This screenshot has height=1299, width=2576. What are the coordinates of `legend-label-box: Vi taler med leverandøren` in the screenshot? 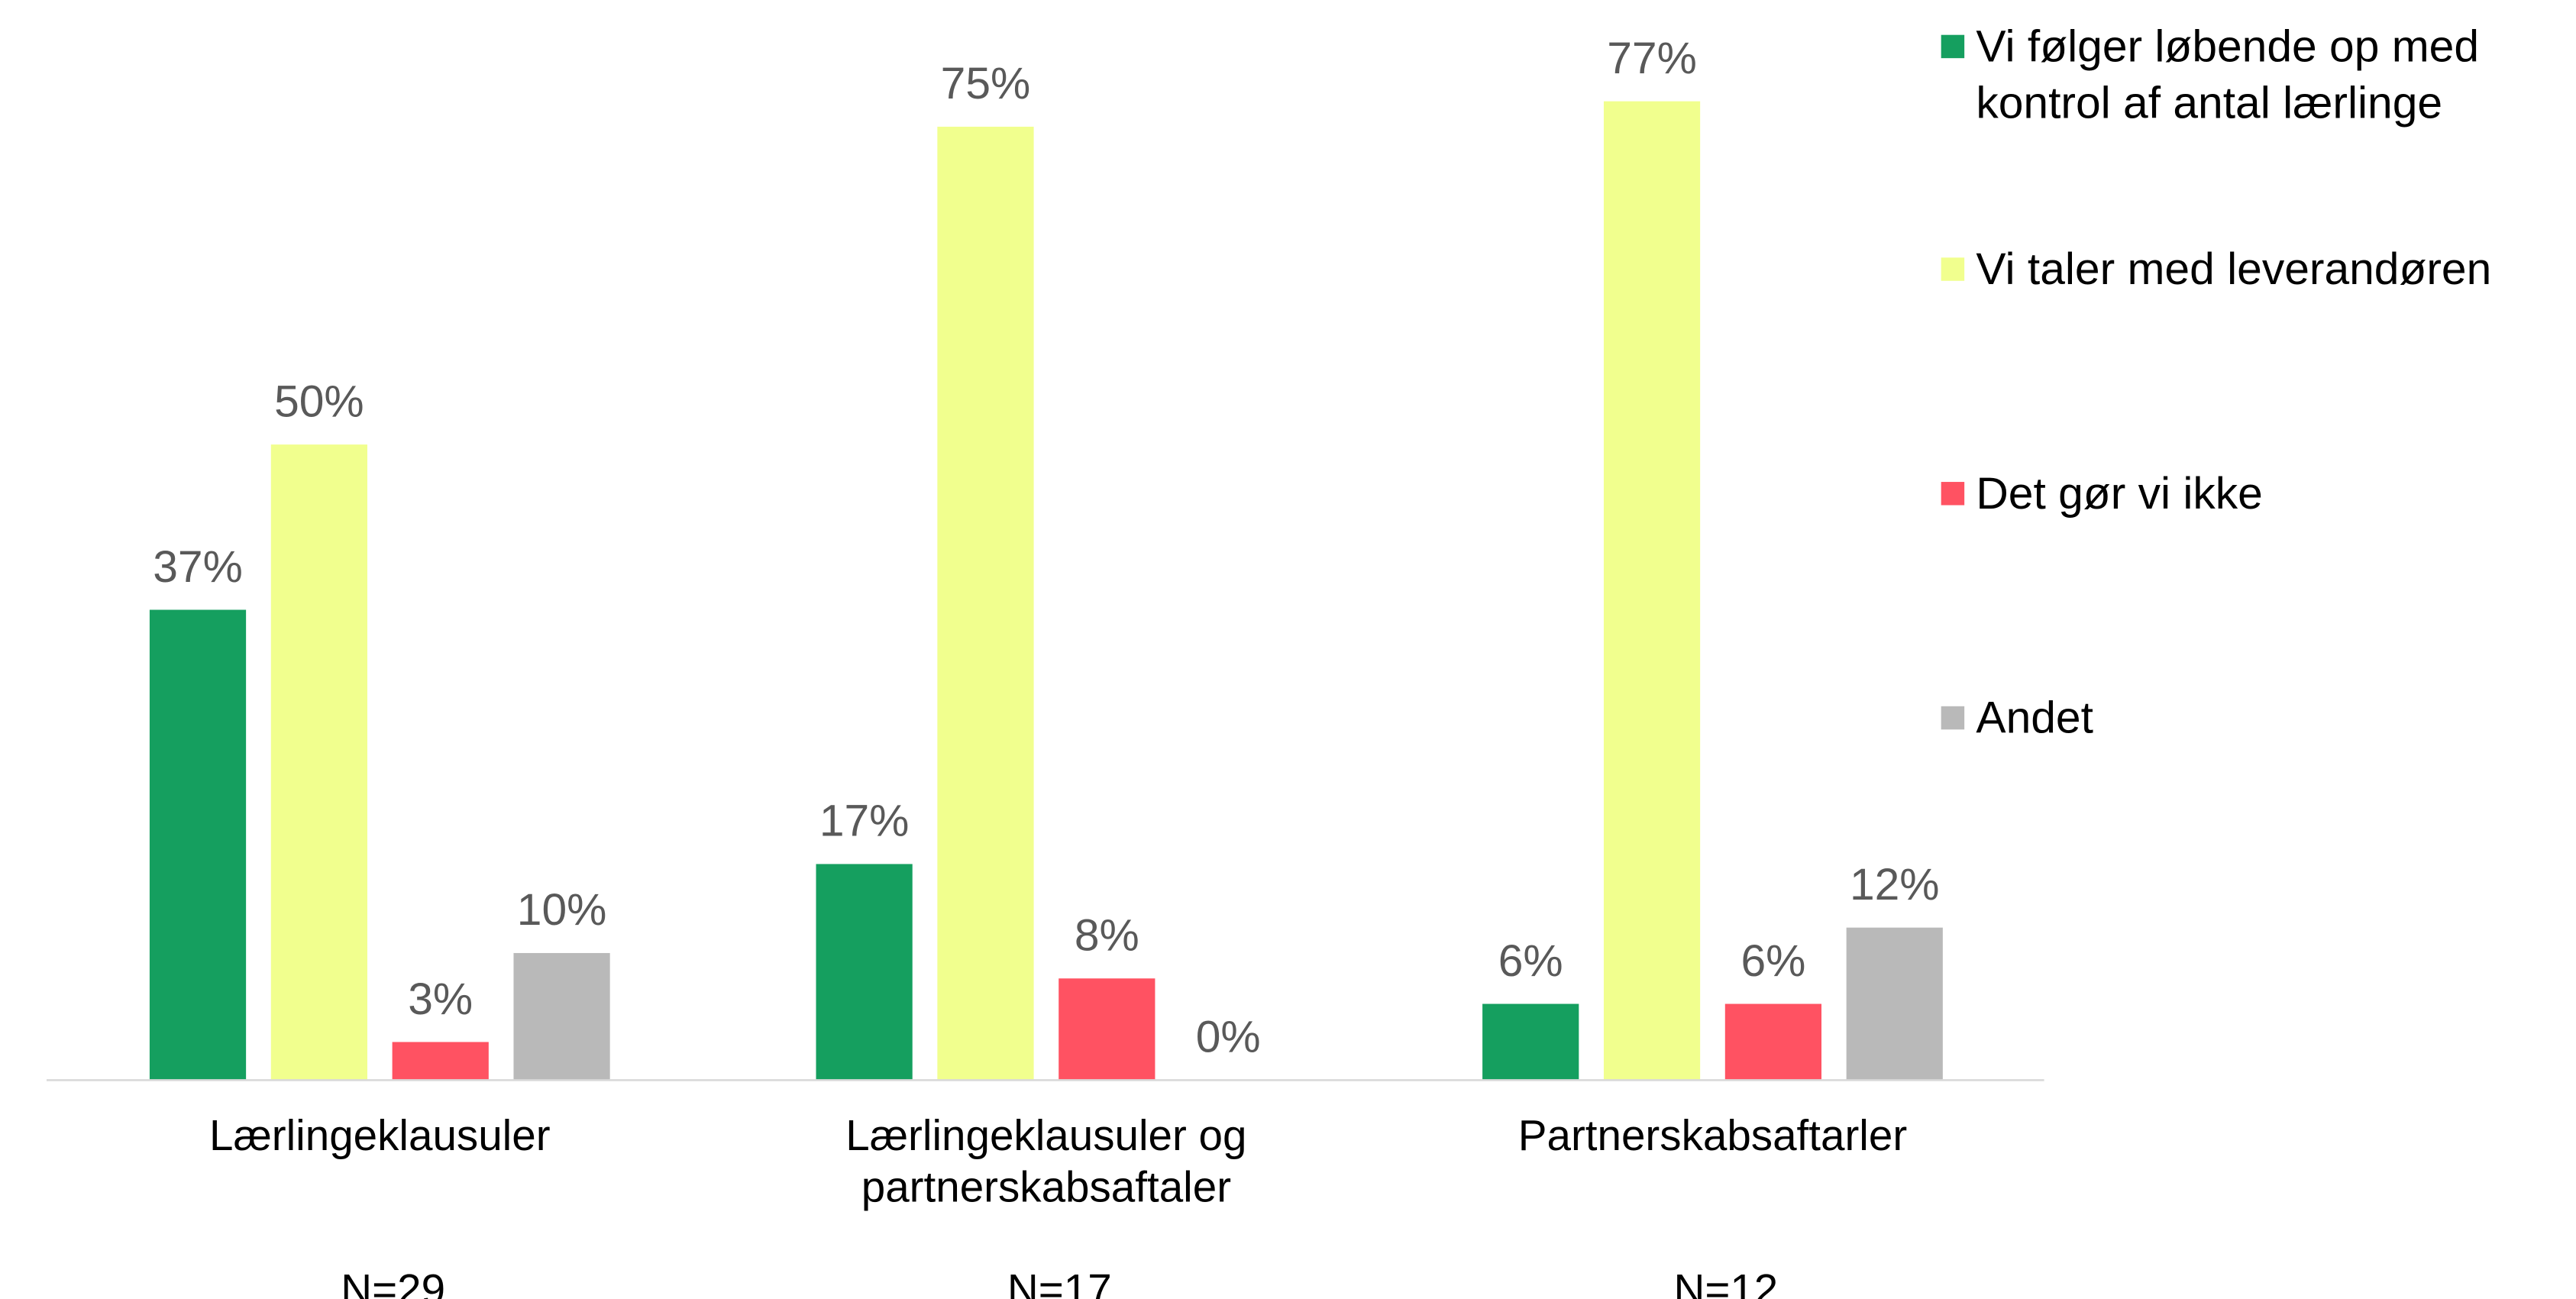 It's located at (2234, 269).